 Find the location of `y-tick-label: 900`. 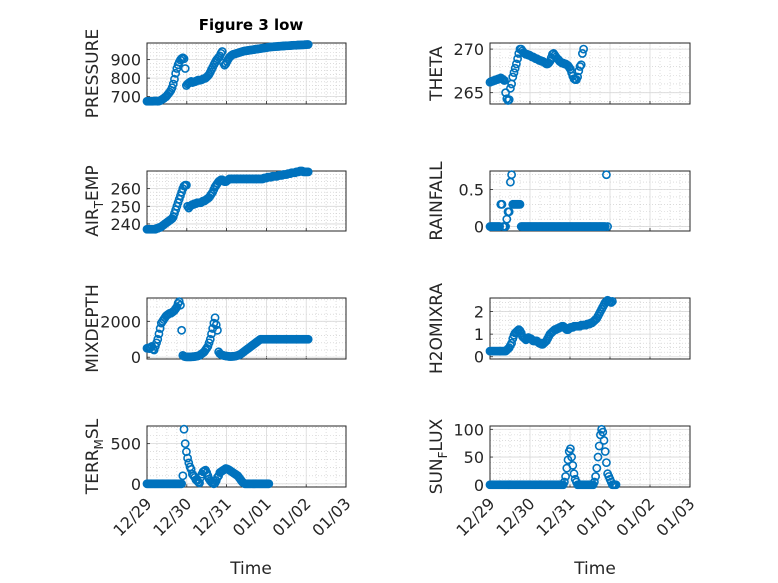

y-tick-label: 900 is located at coordinates (125, 60).